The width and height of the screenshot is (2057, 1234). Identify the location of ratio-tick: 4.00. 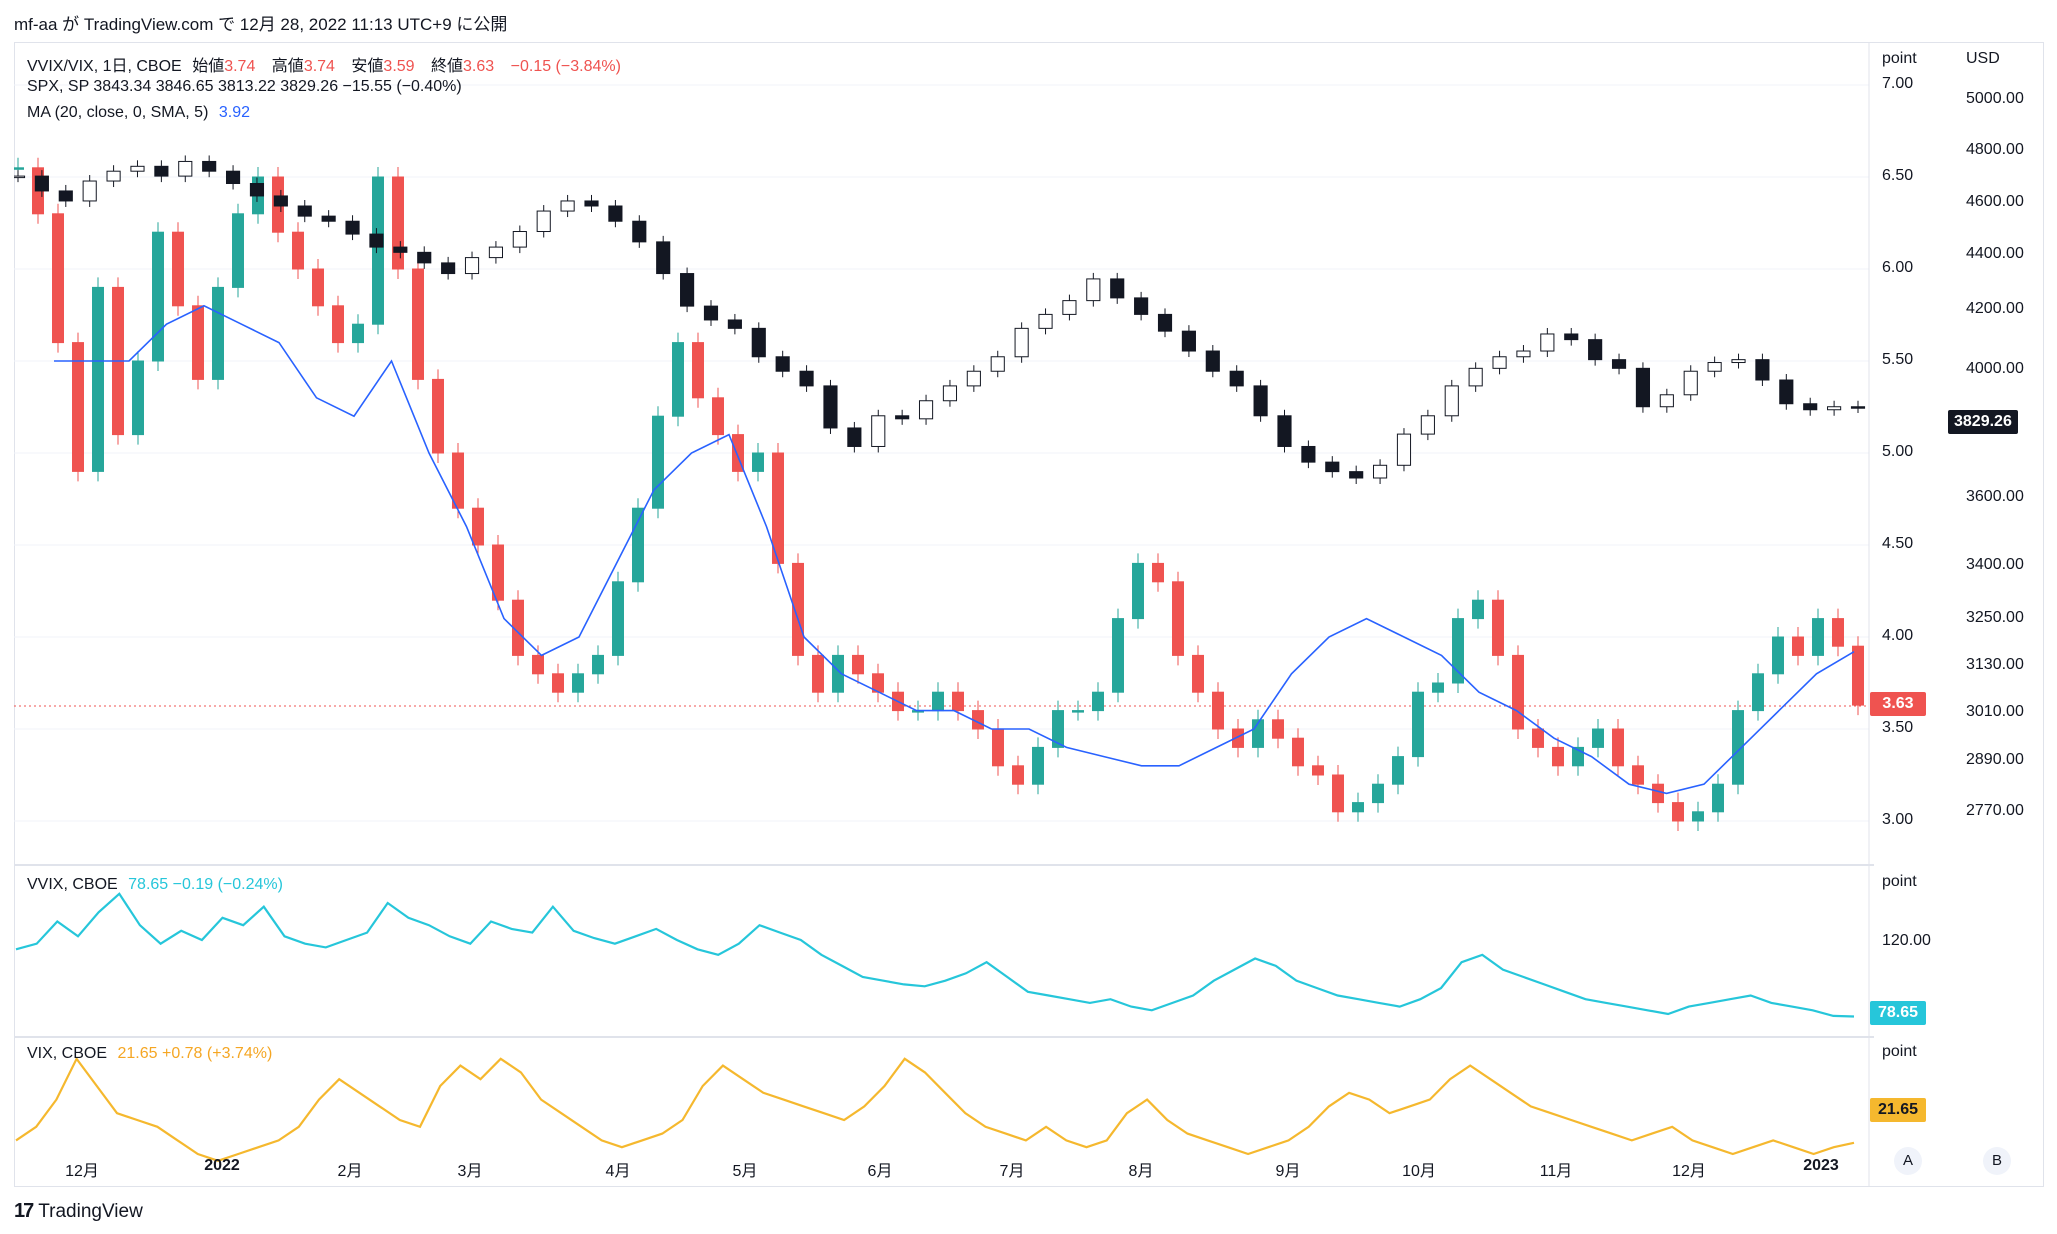
(1898, 635).